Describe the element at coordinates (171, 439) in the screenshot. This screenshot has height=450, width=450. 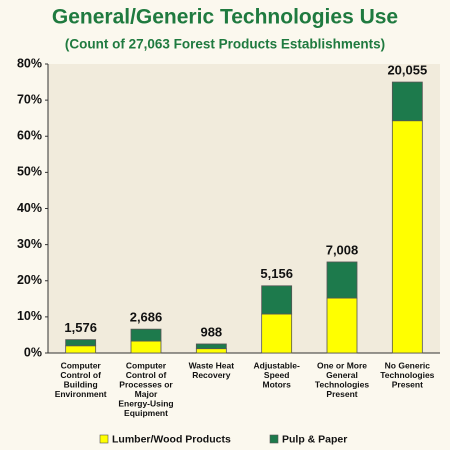
I see `legend-label: Lumber/Wood Products` at that location.